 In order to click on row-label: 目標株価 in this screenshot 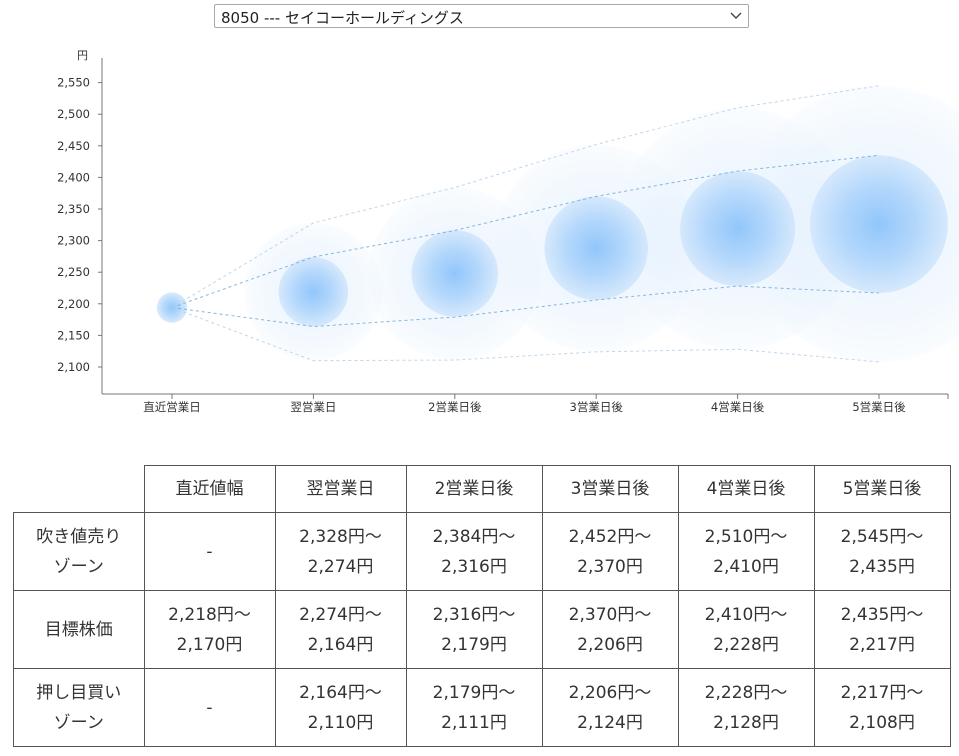, I will do `click(79, 629)`.